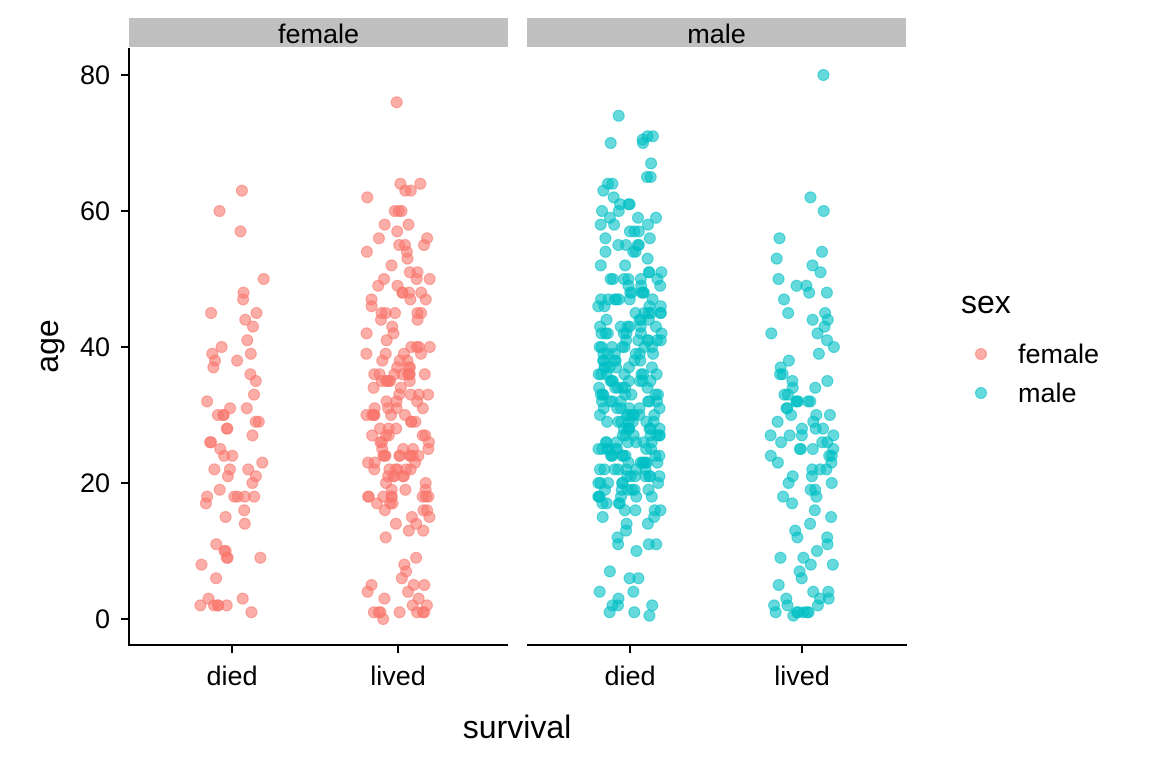 The width and height of the screenshot is (1152, 768). Describe the element at coordinates (518, 668) in the screenshot. I see `x-axis-ticks: died lived died lived` at that location.